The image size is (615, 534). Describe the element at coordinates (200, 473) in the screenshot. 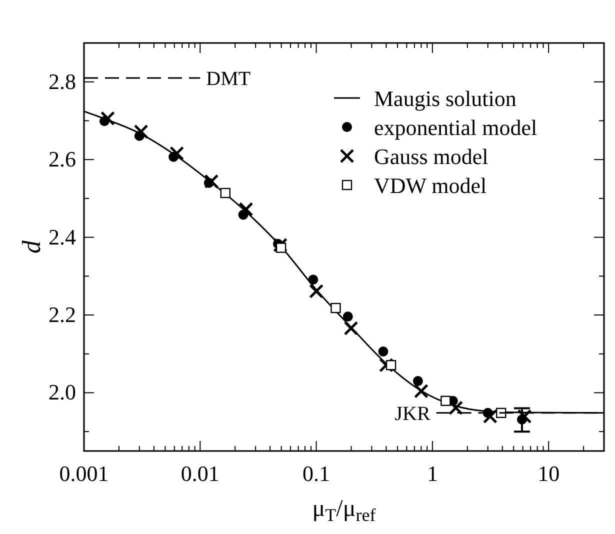

I see `x-tick-label: 0.01` at that location.